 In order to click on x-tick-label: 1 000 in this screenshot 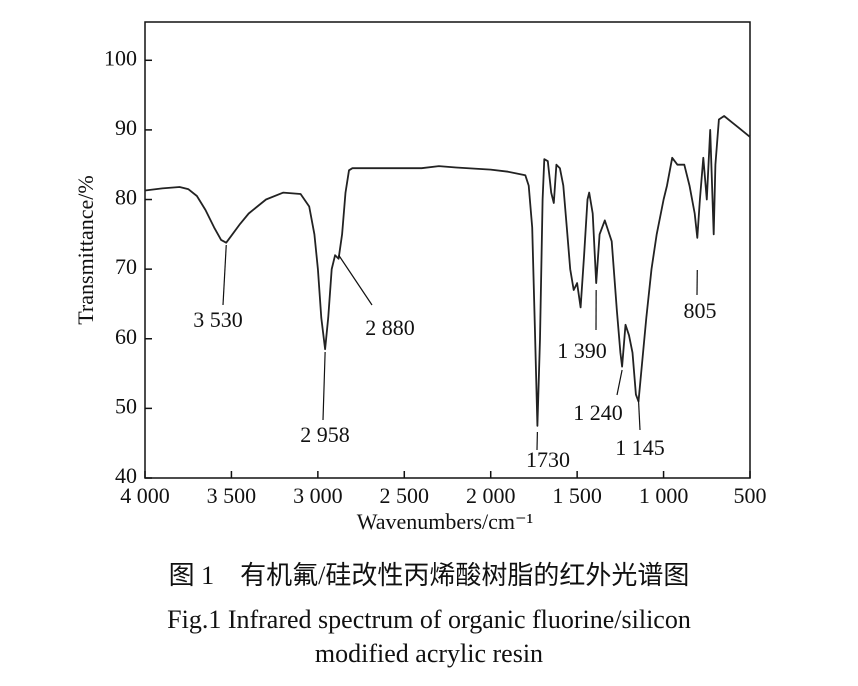, I will do `click(664, 495)`.